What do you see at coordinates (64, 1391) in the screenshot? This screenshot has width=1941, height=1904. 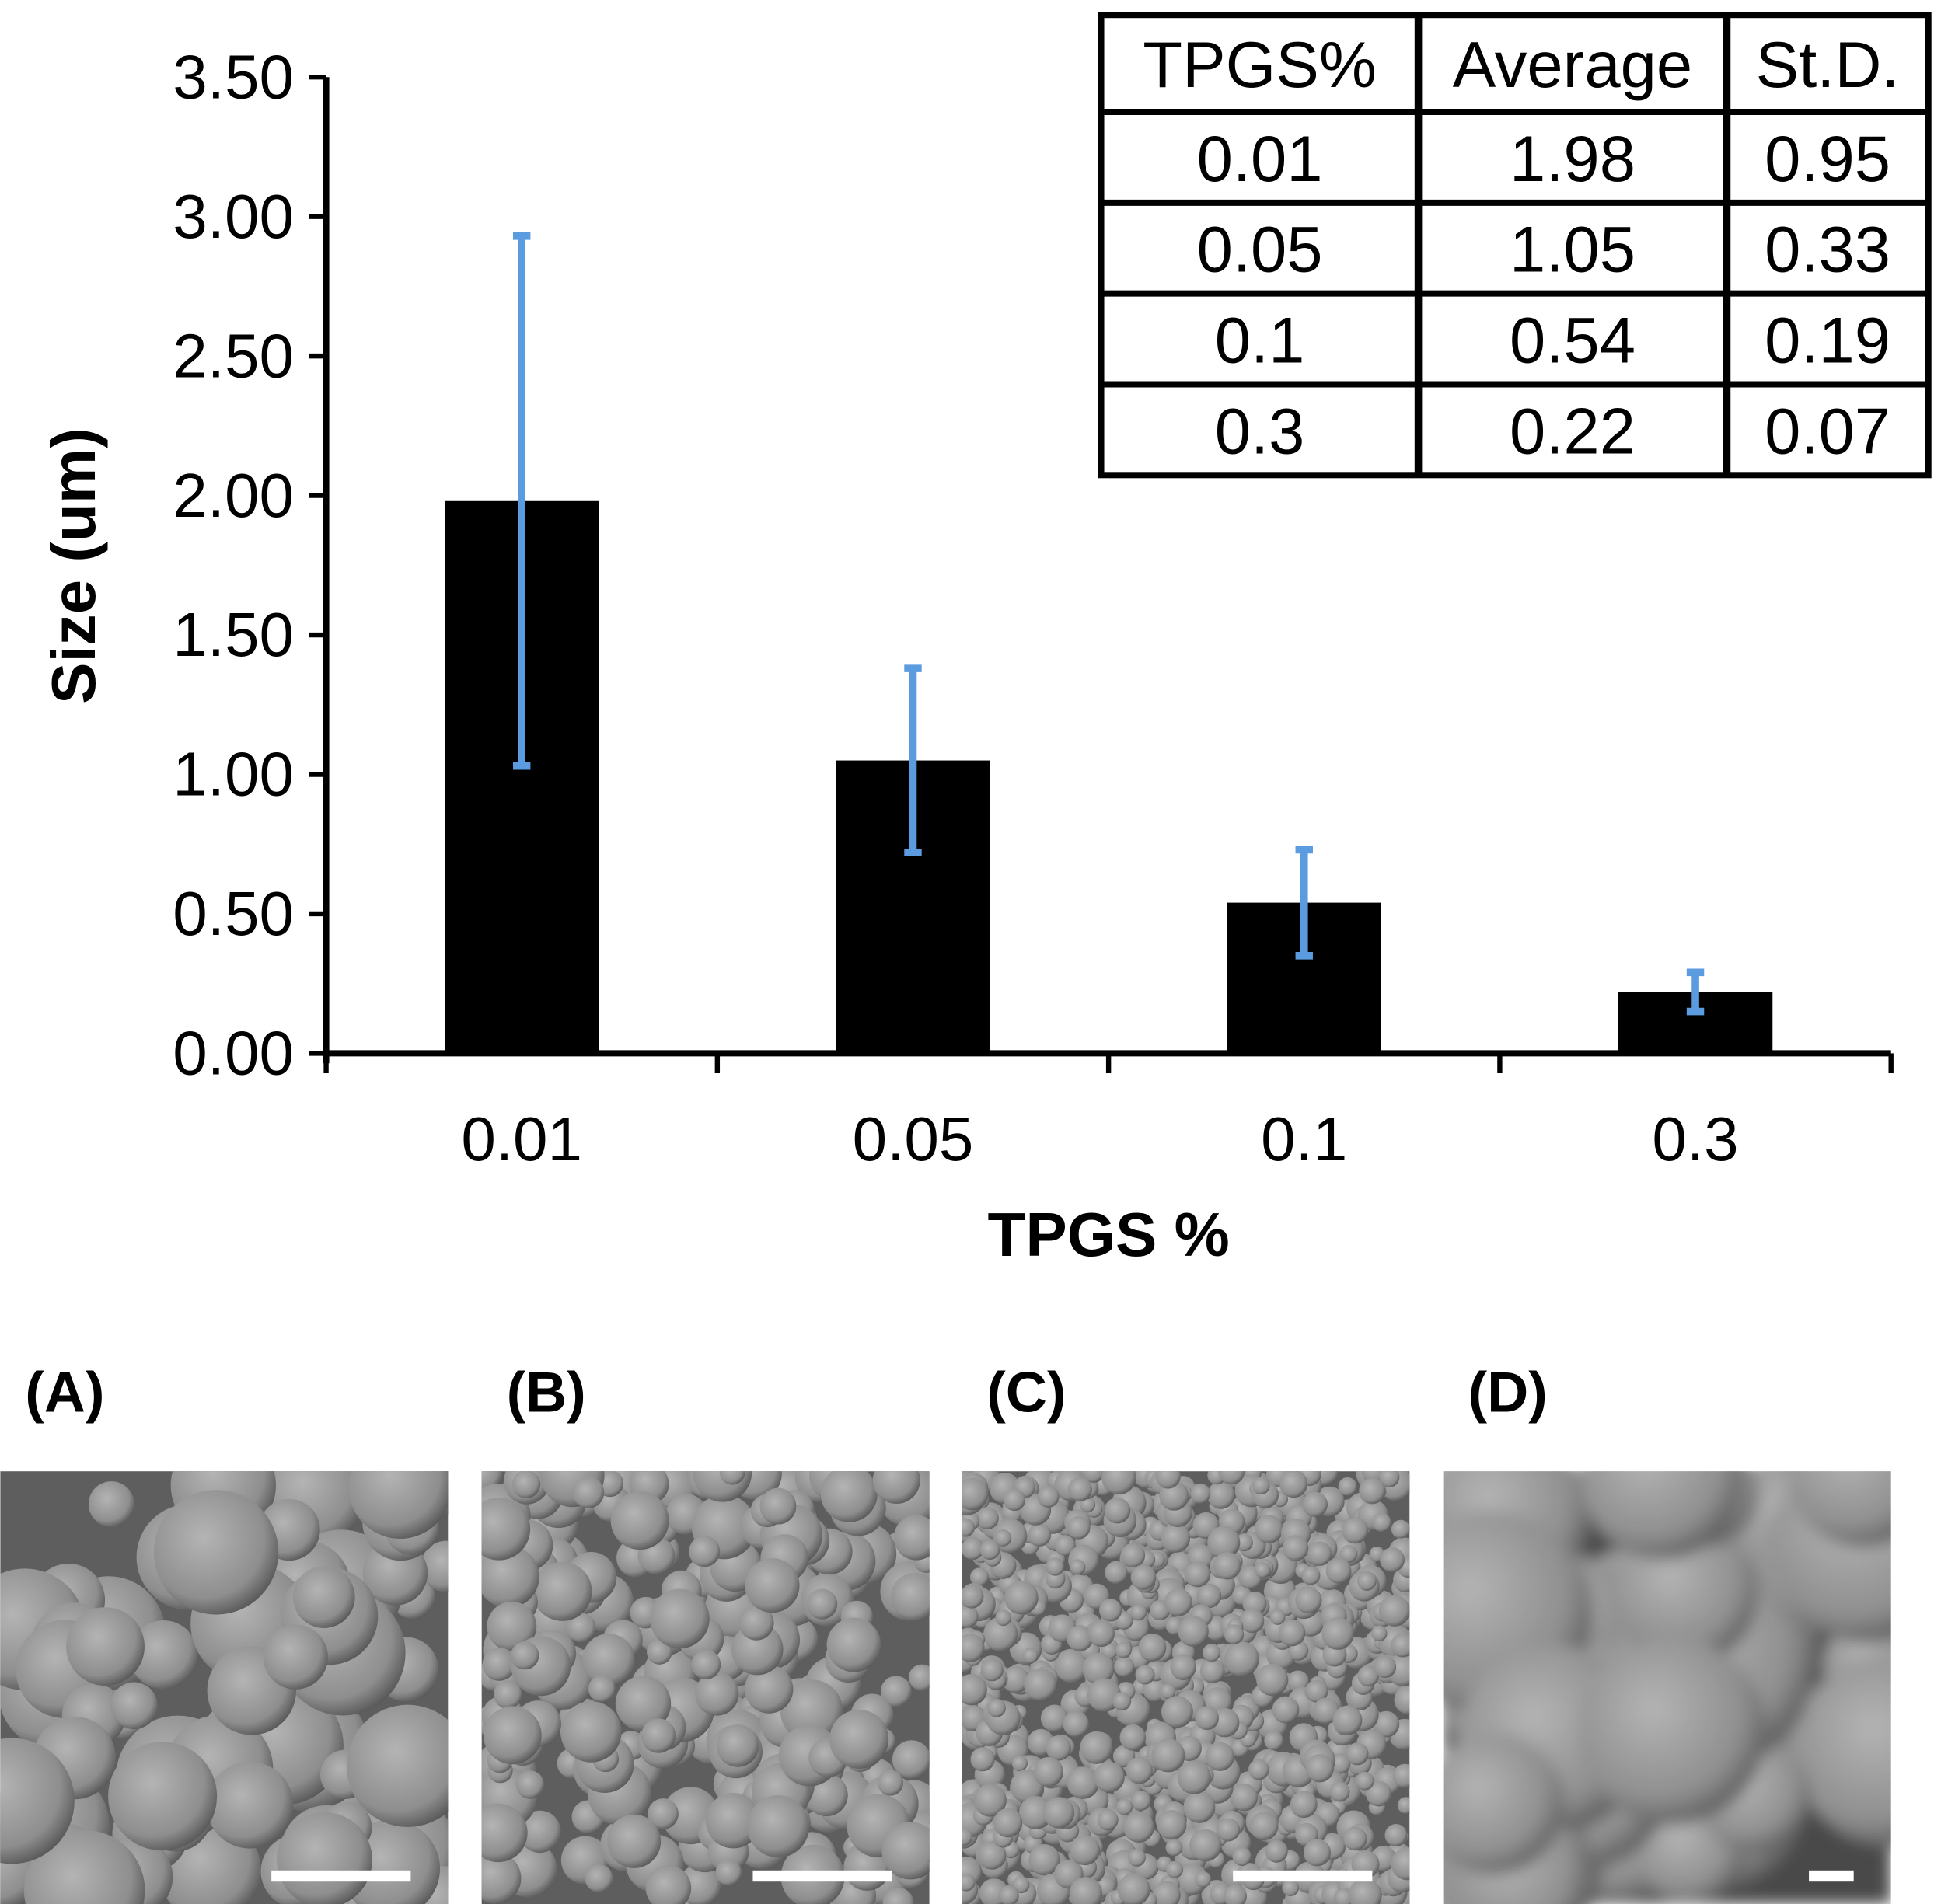 I see `panel-label: (A)` at bounding box center [64, 1391].